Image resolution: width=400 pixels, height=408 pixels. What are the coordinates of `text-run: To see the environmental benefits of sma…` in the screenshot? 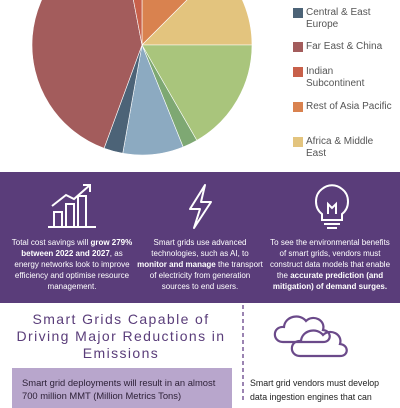 It's located at (330, 259).